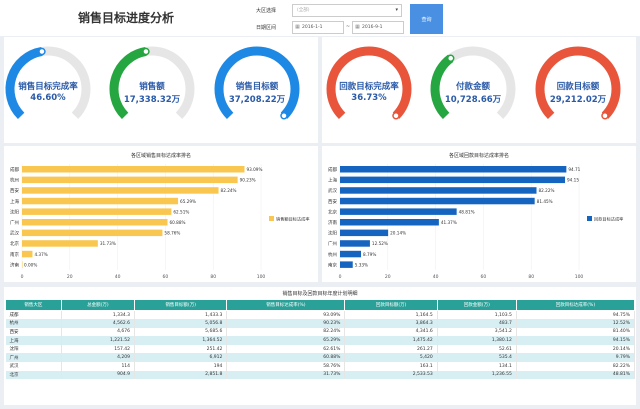 Image resolution: width=640 pixels, height=409 pixels. I want to click on table-cell: 60.88%, so click(286, 358).